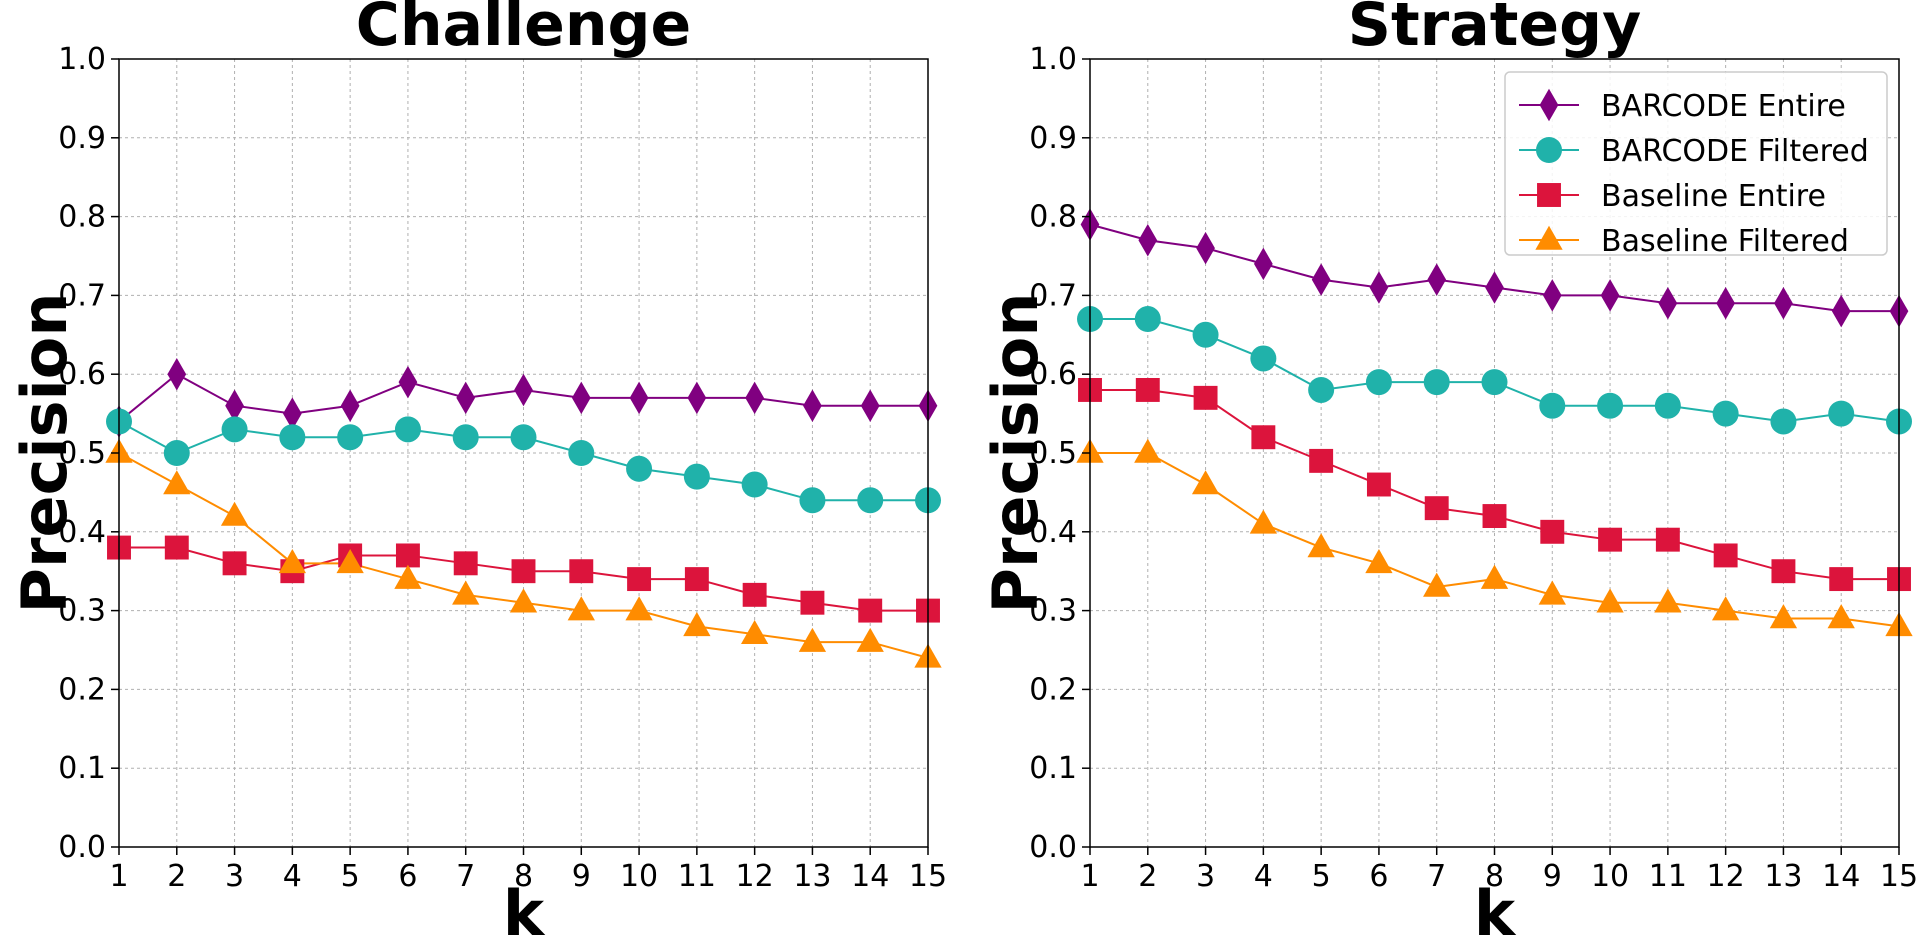 The image size is (1920, 944). What do you see at coordinates (1494, 30) in the screenshot?
I see `chart-title: Strategy` at bounding box center [1494, 30].